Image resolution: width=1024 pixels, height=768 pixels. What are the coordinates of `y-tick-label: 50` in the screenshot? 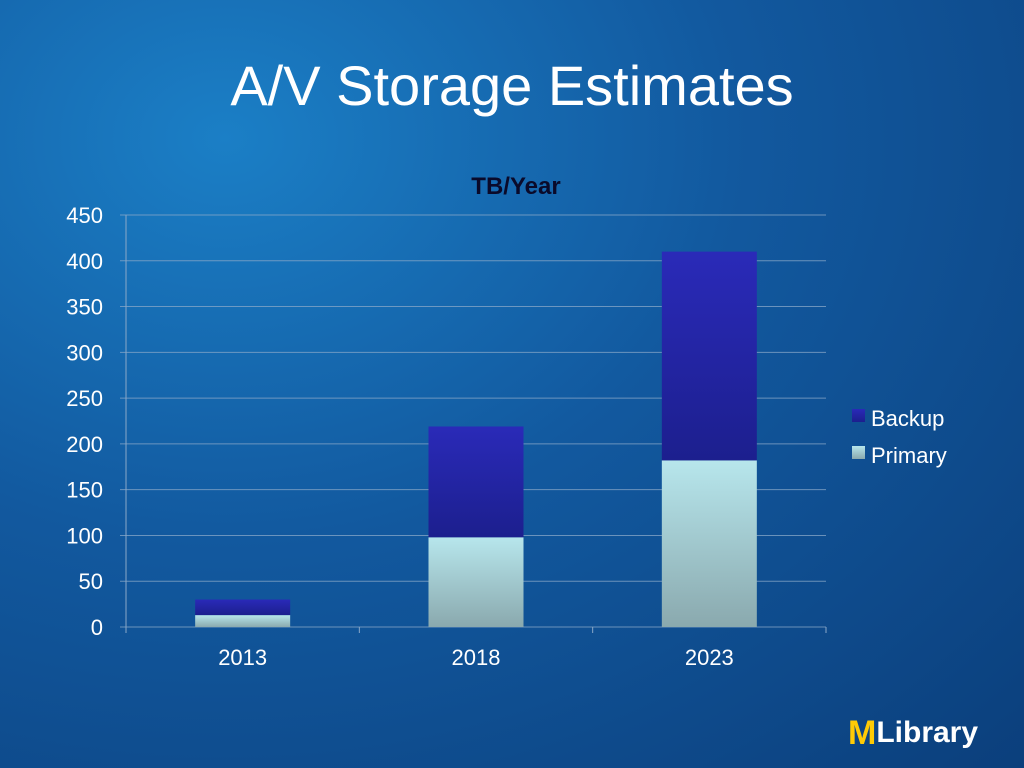 It's located at (91, 581).